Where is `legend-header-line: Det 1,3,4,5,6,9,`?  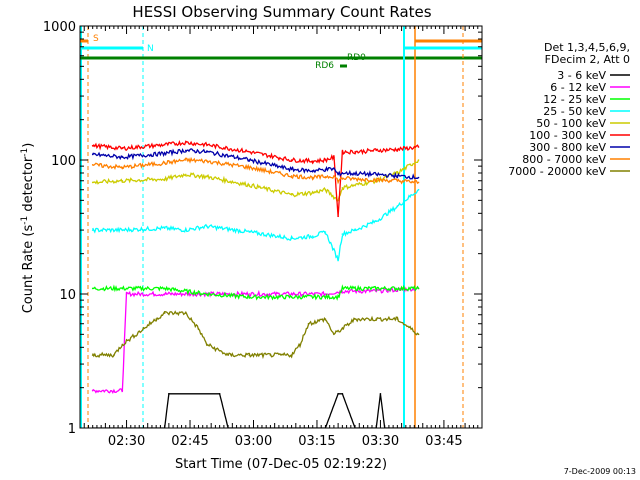
legend-header-line: Det 1,3,4,5,6,9, is located at coordinates (587, 47).